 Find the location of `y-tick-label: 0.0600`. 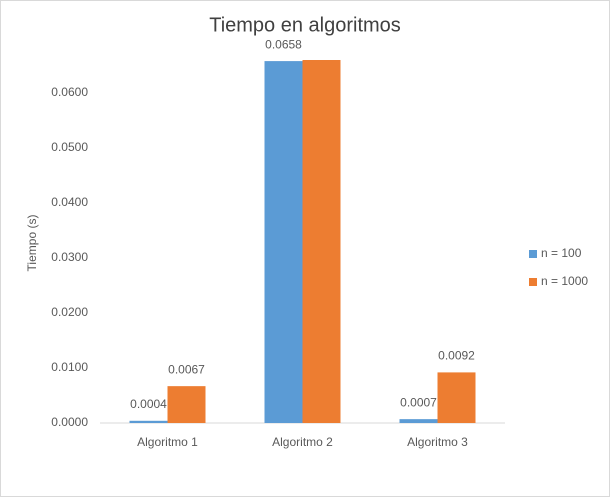

y-tick-label: 0.0600 is located at coordinates (69, 92).